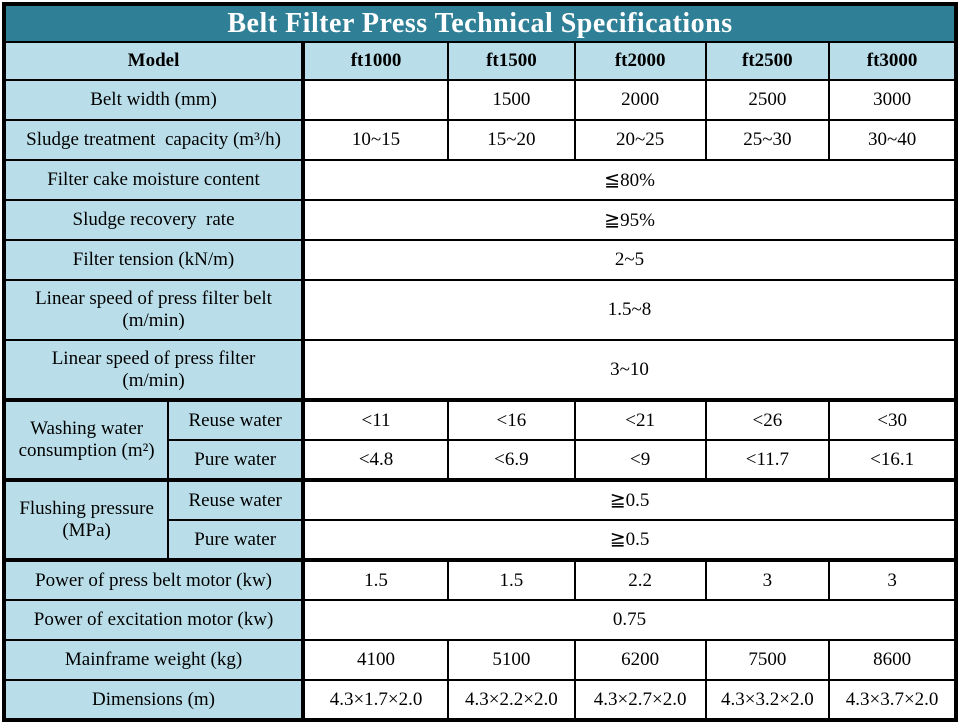 The image size is (962, 725). What do you see at coordinates (640, 660) in the screenshot?
I see `value-cell: 6200` at bounding box center [640, 660].